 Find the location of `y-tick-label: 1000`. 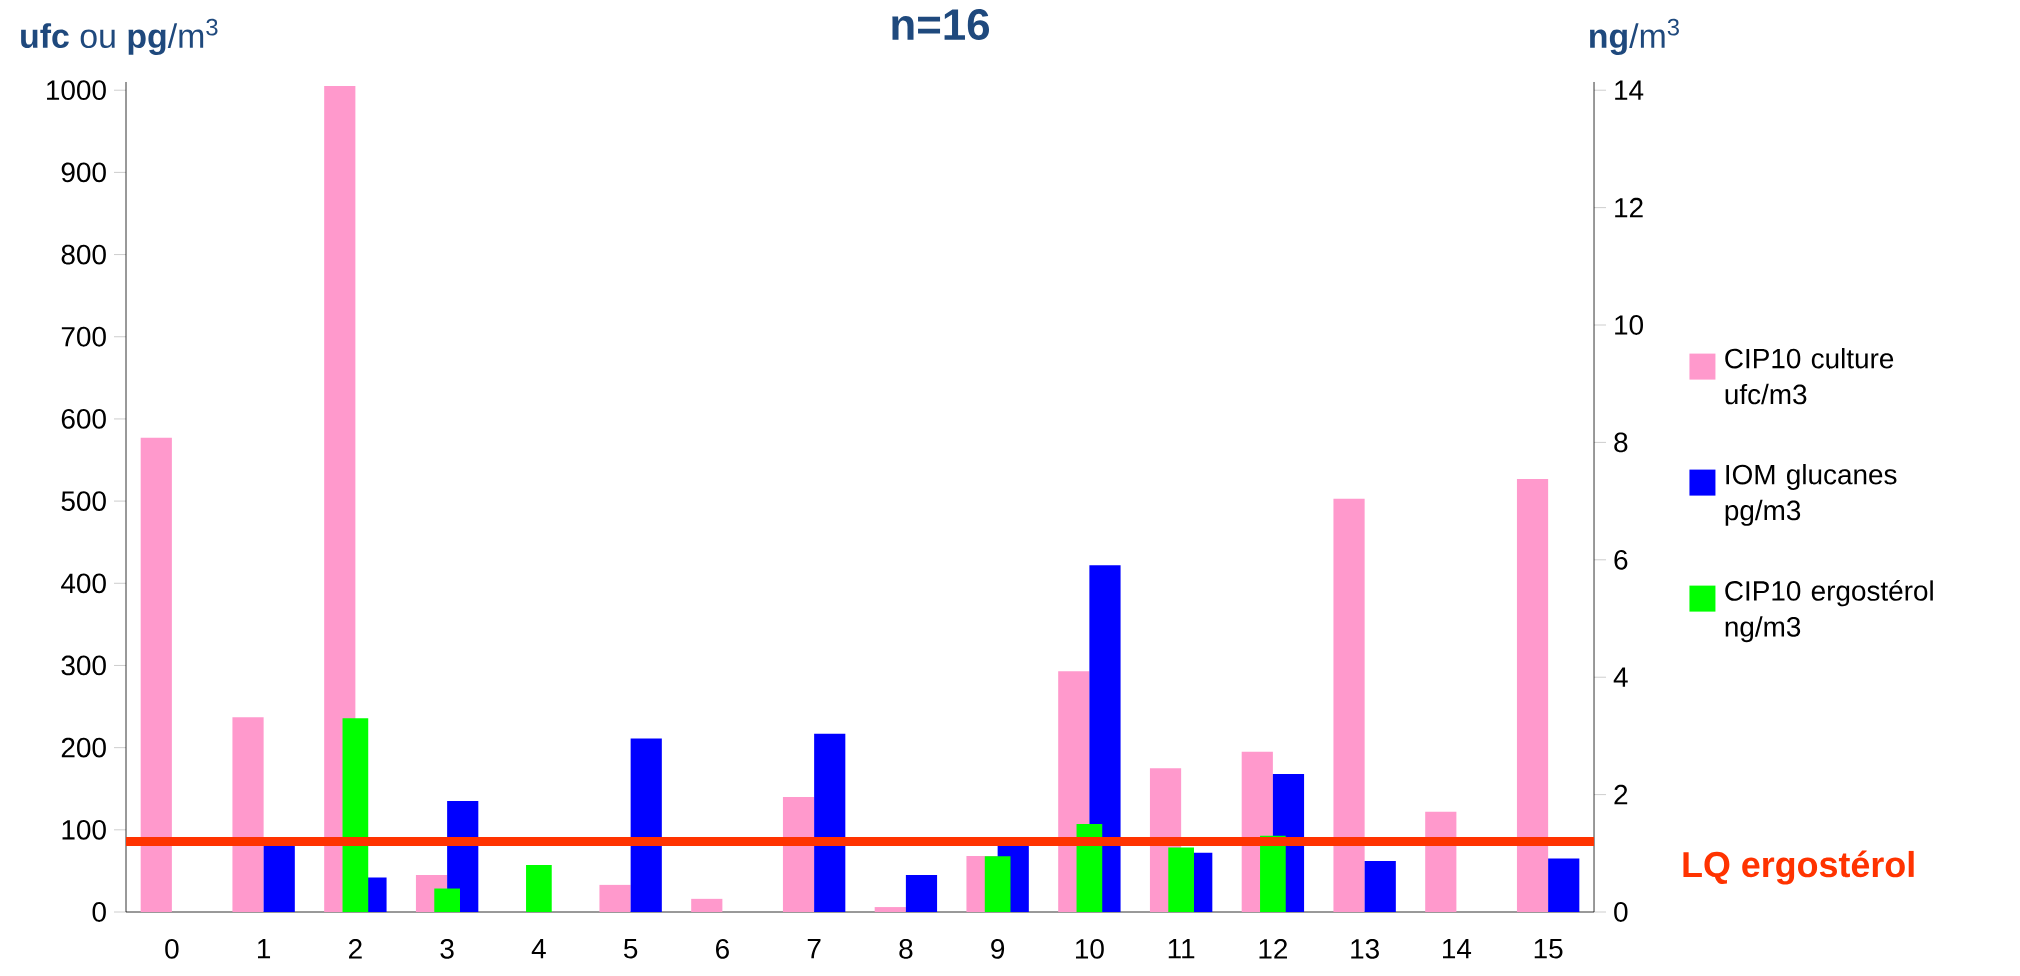

y-tick-label: 1000 is located at coordinates (76, 90).